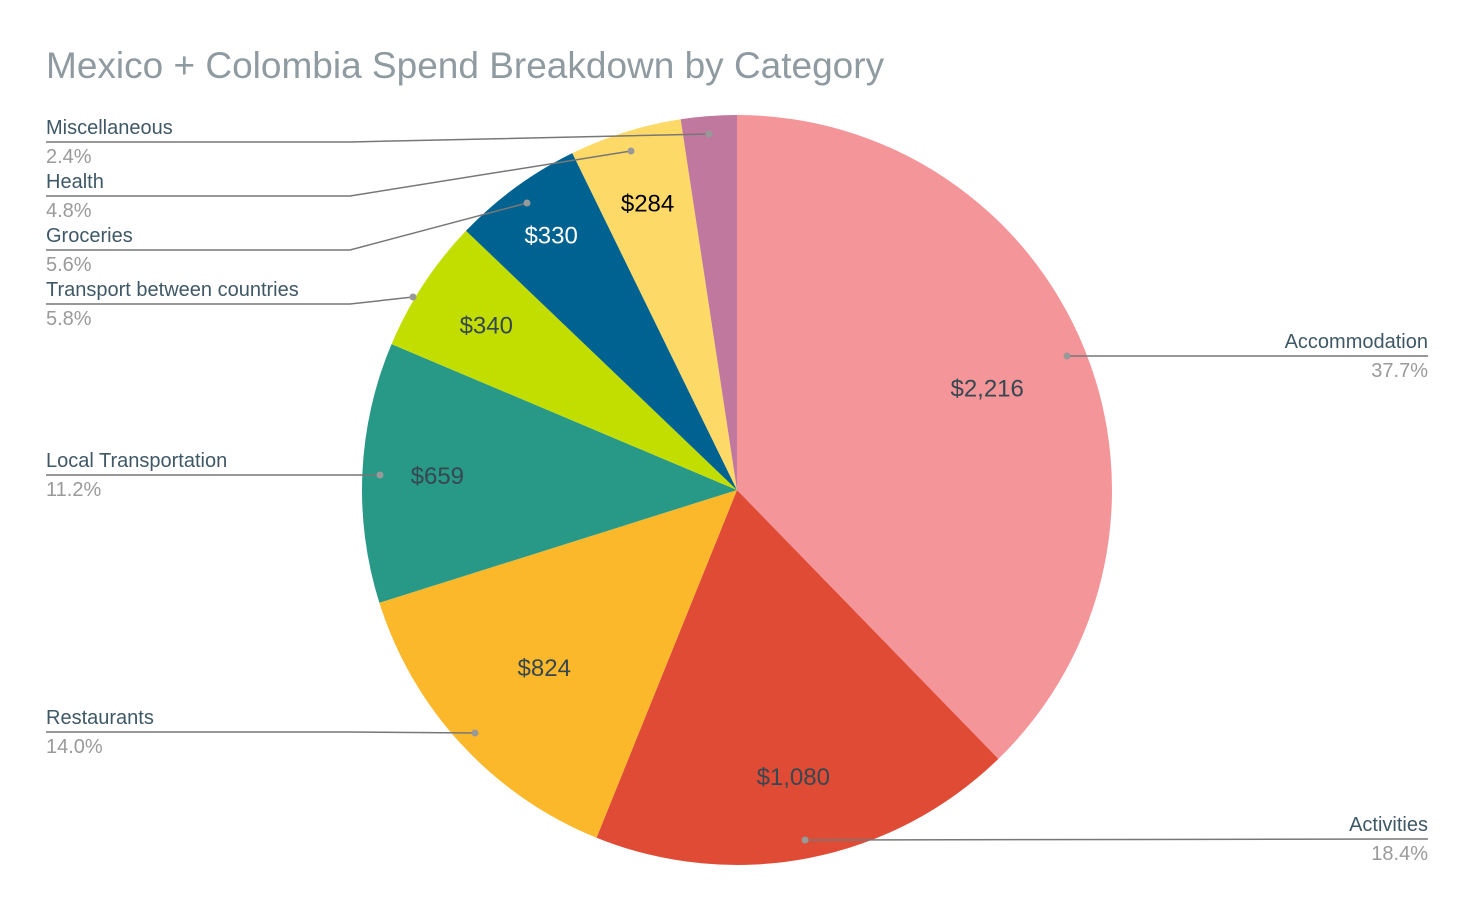 This screenshot has height=912, width=1474. Describe the element at coordinates (486, 325) in the screenshot. I see `slice-value-label: $340` at that location.